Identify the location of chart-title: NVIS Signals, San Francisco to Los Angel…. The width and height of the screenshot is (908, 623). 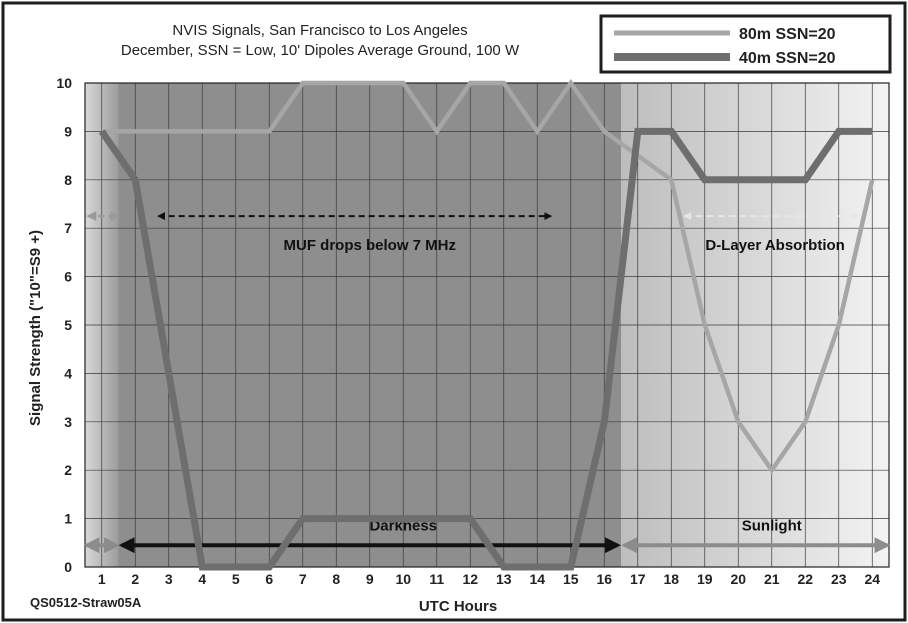
(319, 30).